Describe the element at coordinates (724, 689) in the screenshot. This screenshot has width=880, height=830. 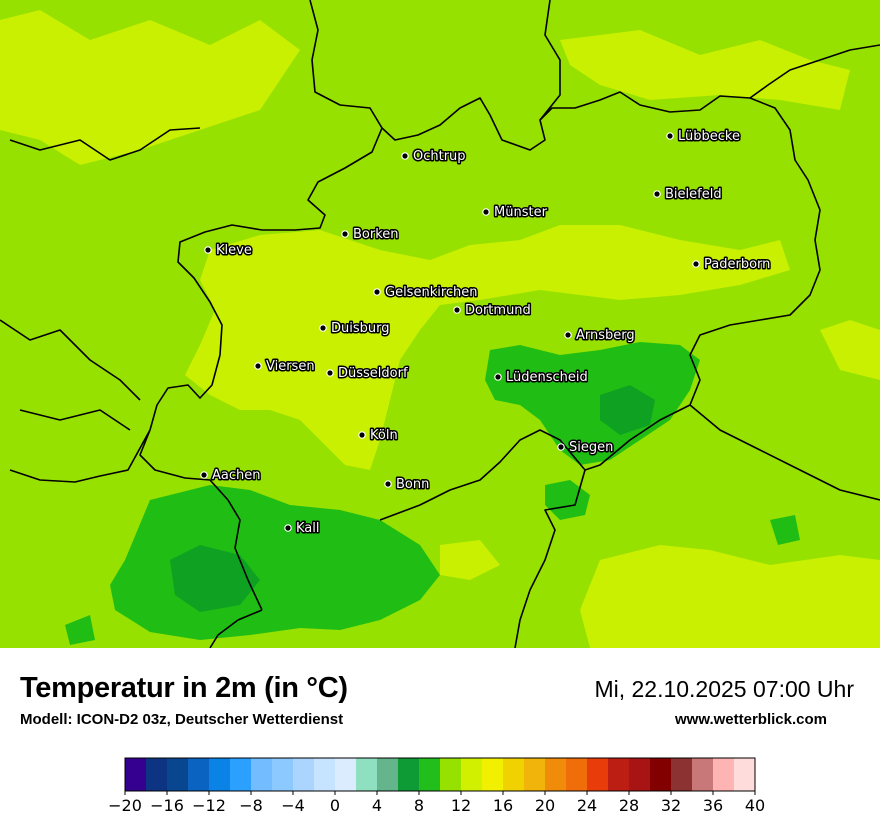
I see `forecast-datetime: Mi, 22.10.2025 07:00 Uhr` at that location.